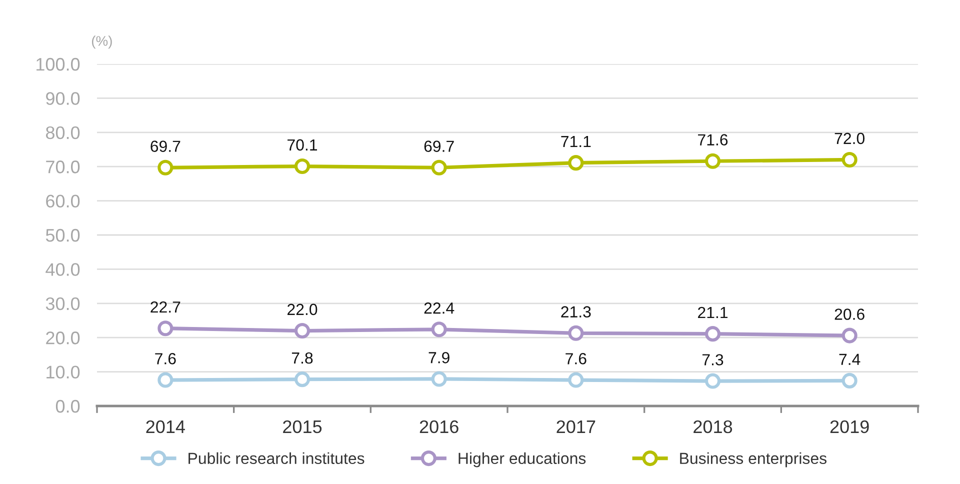 The height and width of the screenshot is (484, 960). Describe the element at coordinates (63, 133) in the screenshot. I see `y-tick-label: 80.0` at that location.